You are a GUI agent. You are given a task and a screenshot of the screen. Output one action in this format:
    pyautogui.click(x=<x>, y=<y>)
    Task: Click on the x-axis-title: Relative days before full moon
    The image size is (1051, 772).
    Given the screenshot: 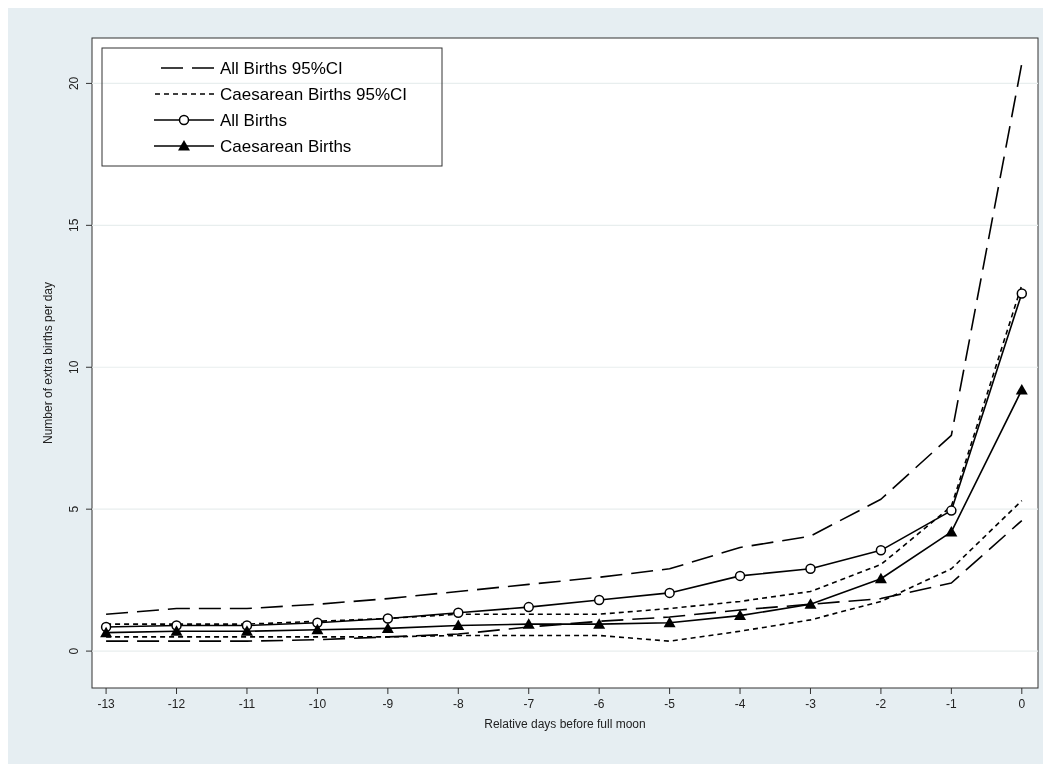 What is the action you would take?
    pyautogui.click(x=565, y=724)
    